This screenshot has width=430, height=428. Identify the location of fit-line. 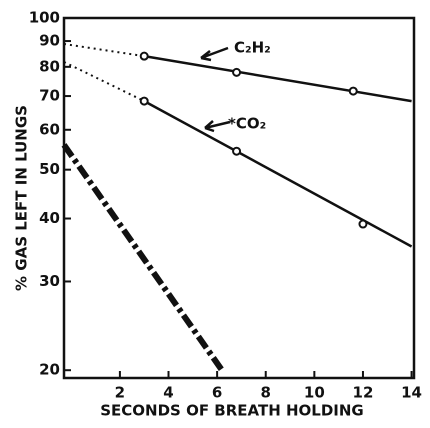
(278, 78).